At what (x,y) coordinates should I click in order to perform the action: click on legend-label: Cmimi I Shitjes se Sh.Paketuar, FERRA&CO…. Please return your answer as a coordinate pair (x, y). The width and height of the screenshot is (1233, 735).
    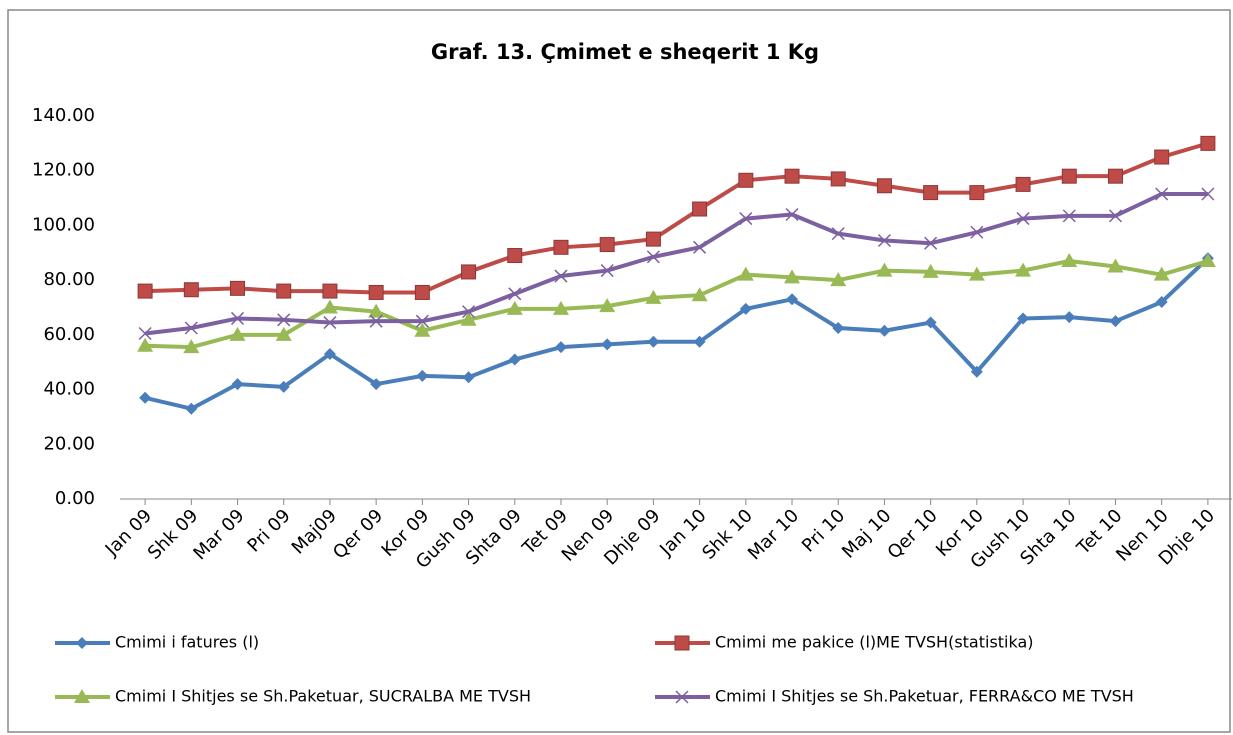
    Looking at the image, I should click on (924, 696).